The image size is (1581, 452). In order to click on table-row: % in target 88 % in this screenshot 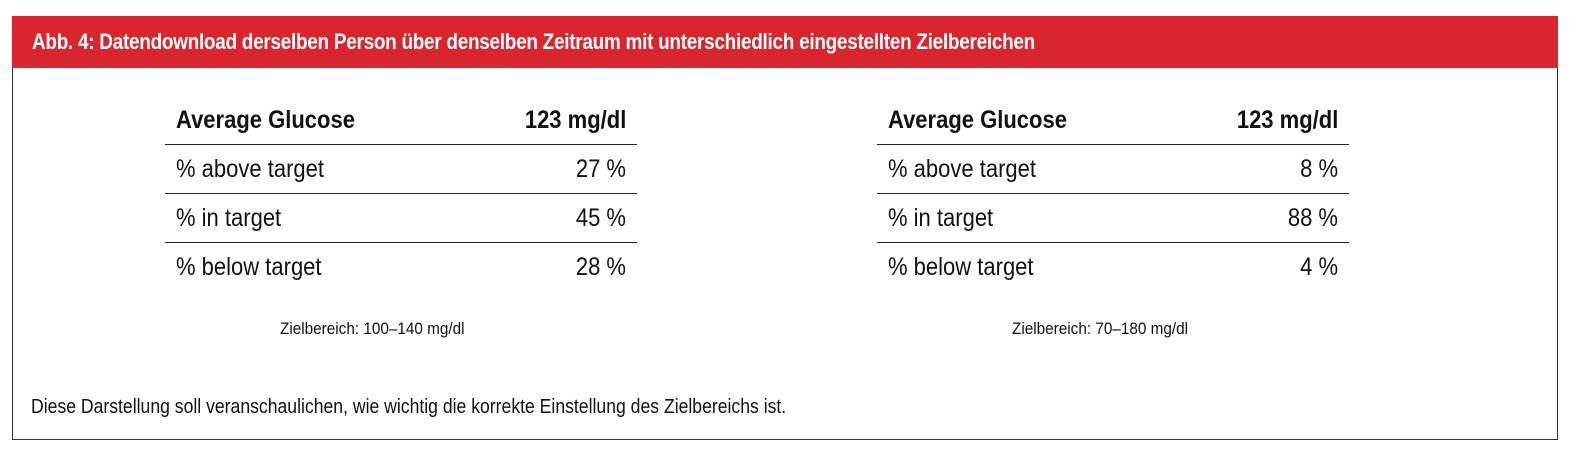, I will do `click(1113, 218)`.